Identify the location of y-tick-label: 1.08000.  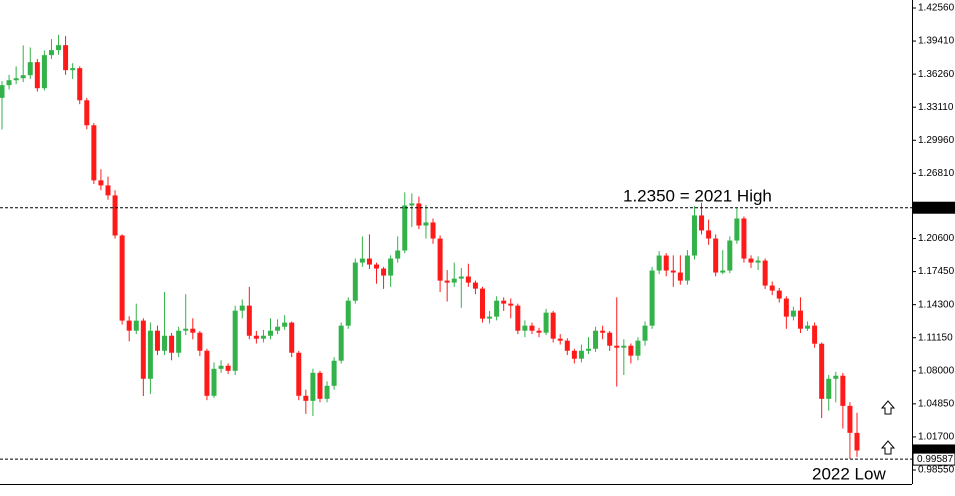
(936, 370).